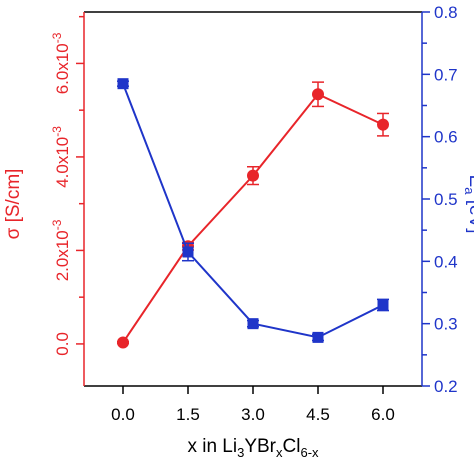 Image resolution: width=474 pixels, height=474 pixels. Describe the element at coordinates (62, 344) in the screenshot. I see `left-y-tick-label: 0.0` at that location.